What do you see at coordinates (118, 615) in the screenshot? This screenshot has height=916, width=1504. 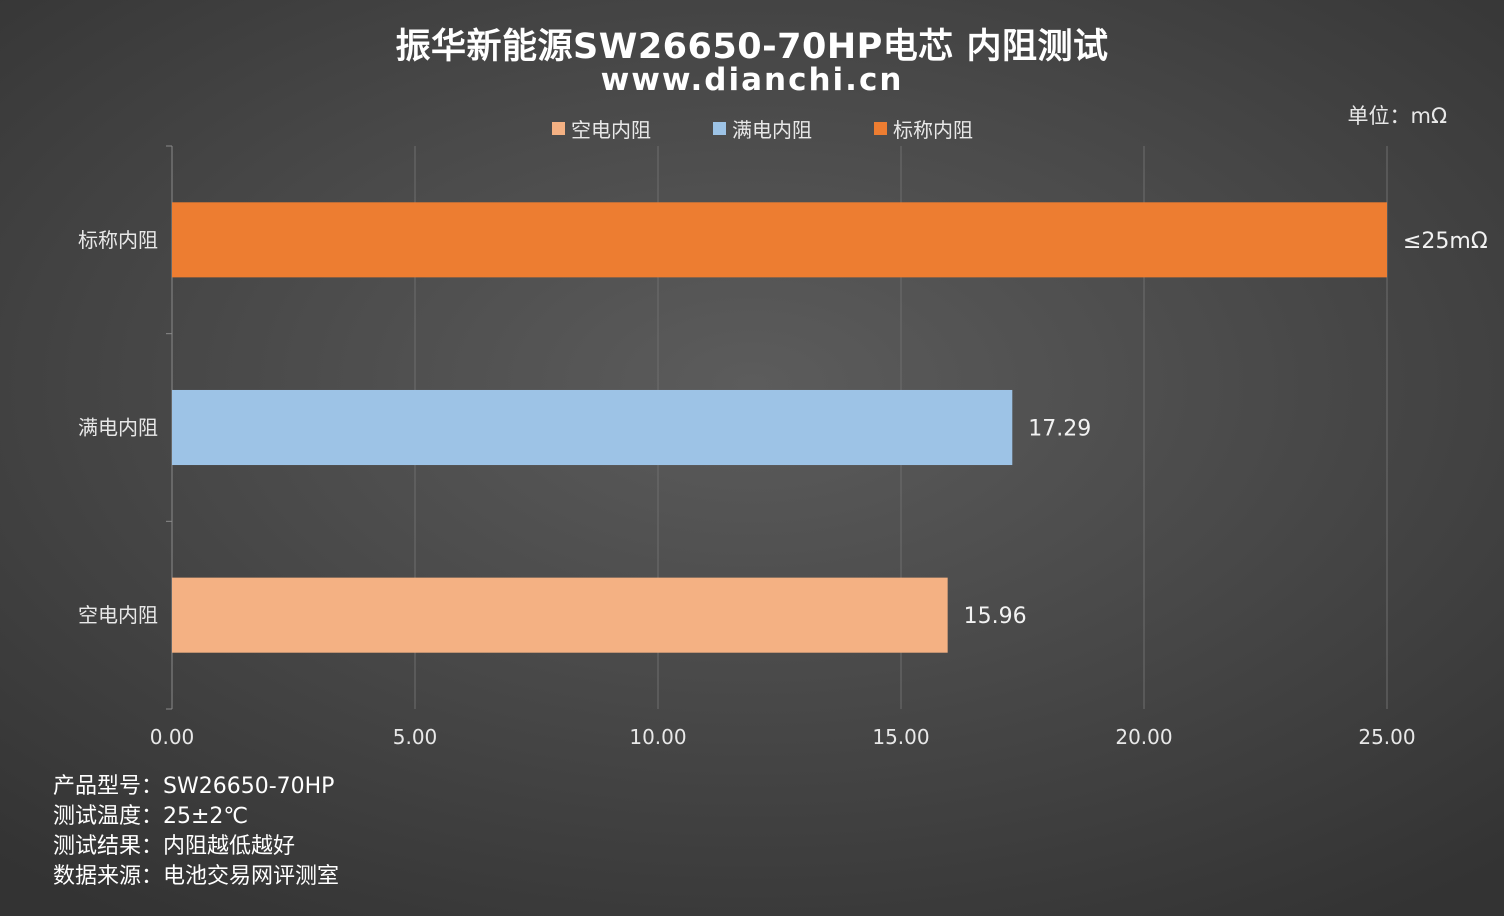 I see `category-label: 空电内阻` at bounding box center [118, 615].